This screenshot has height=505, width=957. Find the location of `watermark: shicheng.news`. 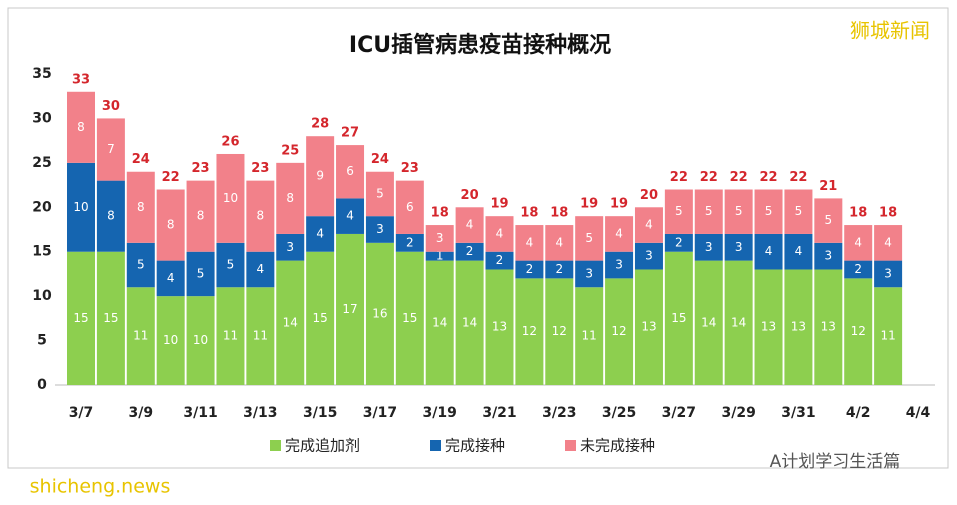

watermark: shicheng.news is located at coordinates (100, 487).